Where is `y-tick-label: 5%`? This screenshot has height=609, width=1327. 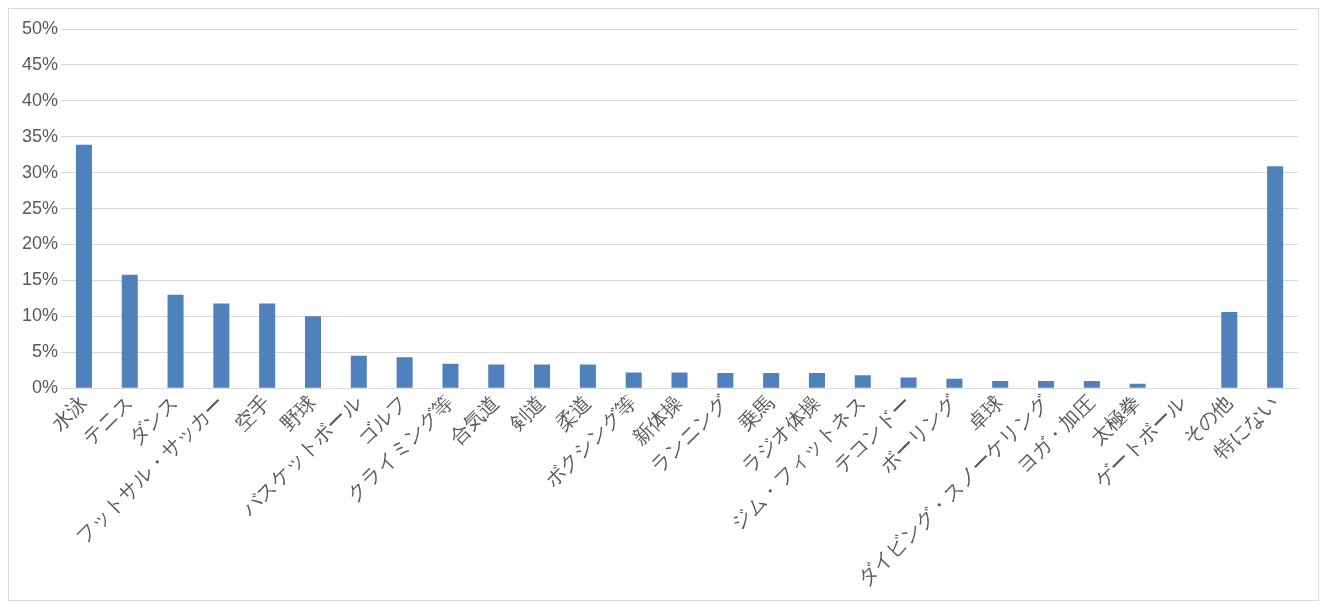
y-tick-label: 5% is located at coordinates (45, 351).